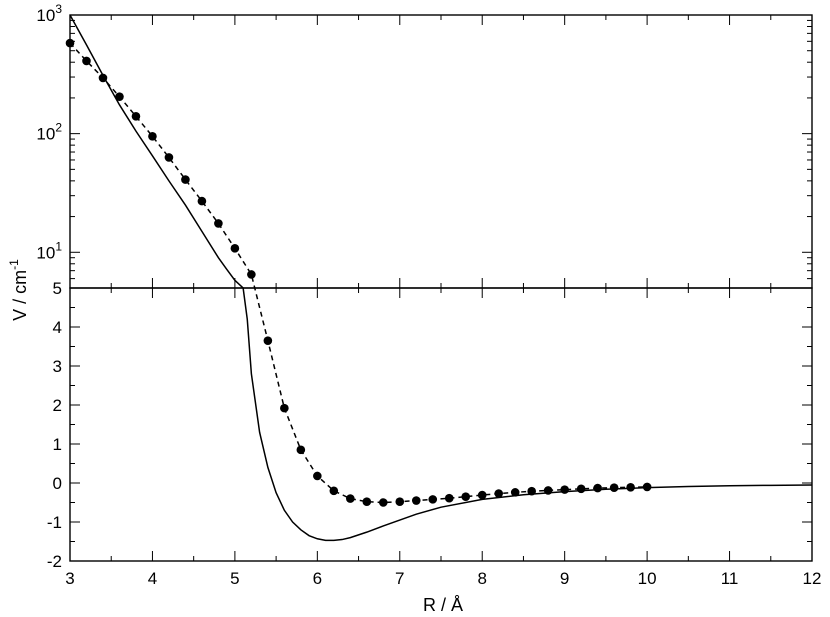 The image size is (830, 617). I want to click on y-axis-title: V / cm-1, so click(18, 290).